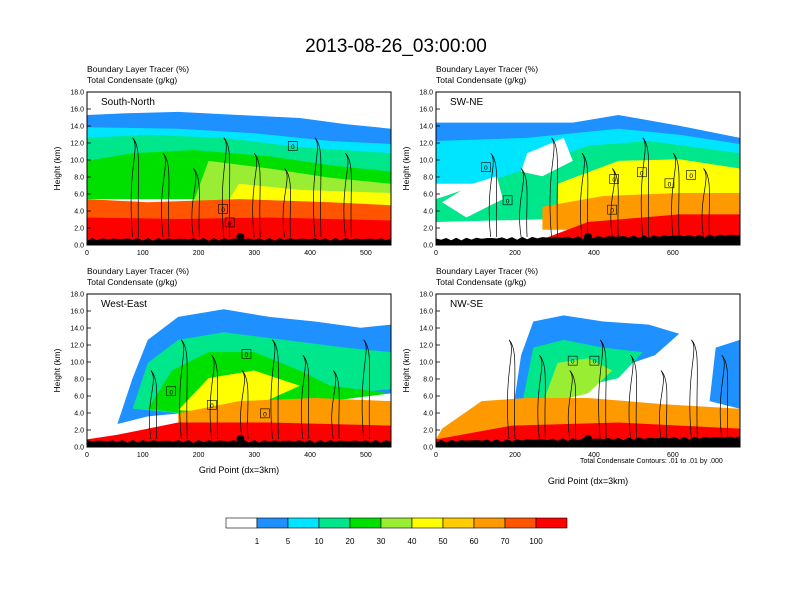 This screenshot has height=612, width=792. What do you see at coordinates (474, 541) in the screenshot?
I see `colorbar-label: 60` at bounding box center [474, 541].